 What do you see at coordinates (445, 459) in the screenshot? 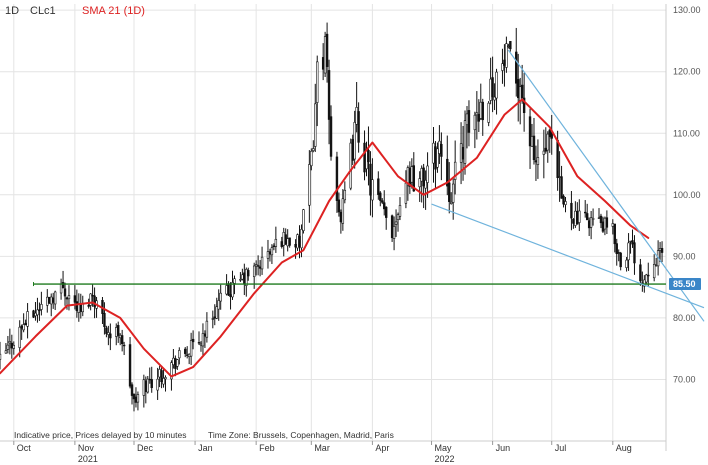
I see `year-label: 2022` at bounding box center [445, 459].